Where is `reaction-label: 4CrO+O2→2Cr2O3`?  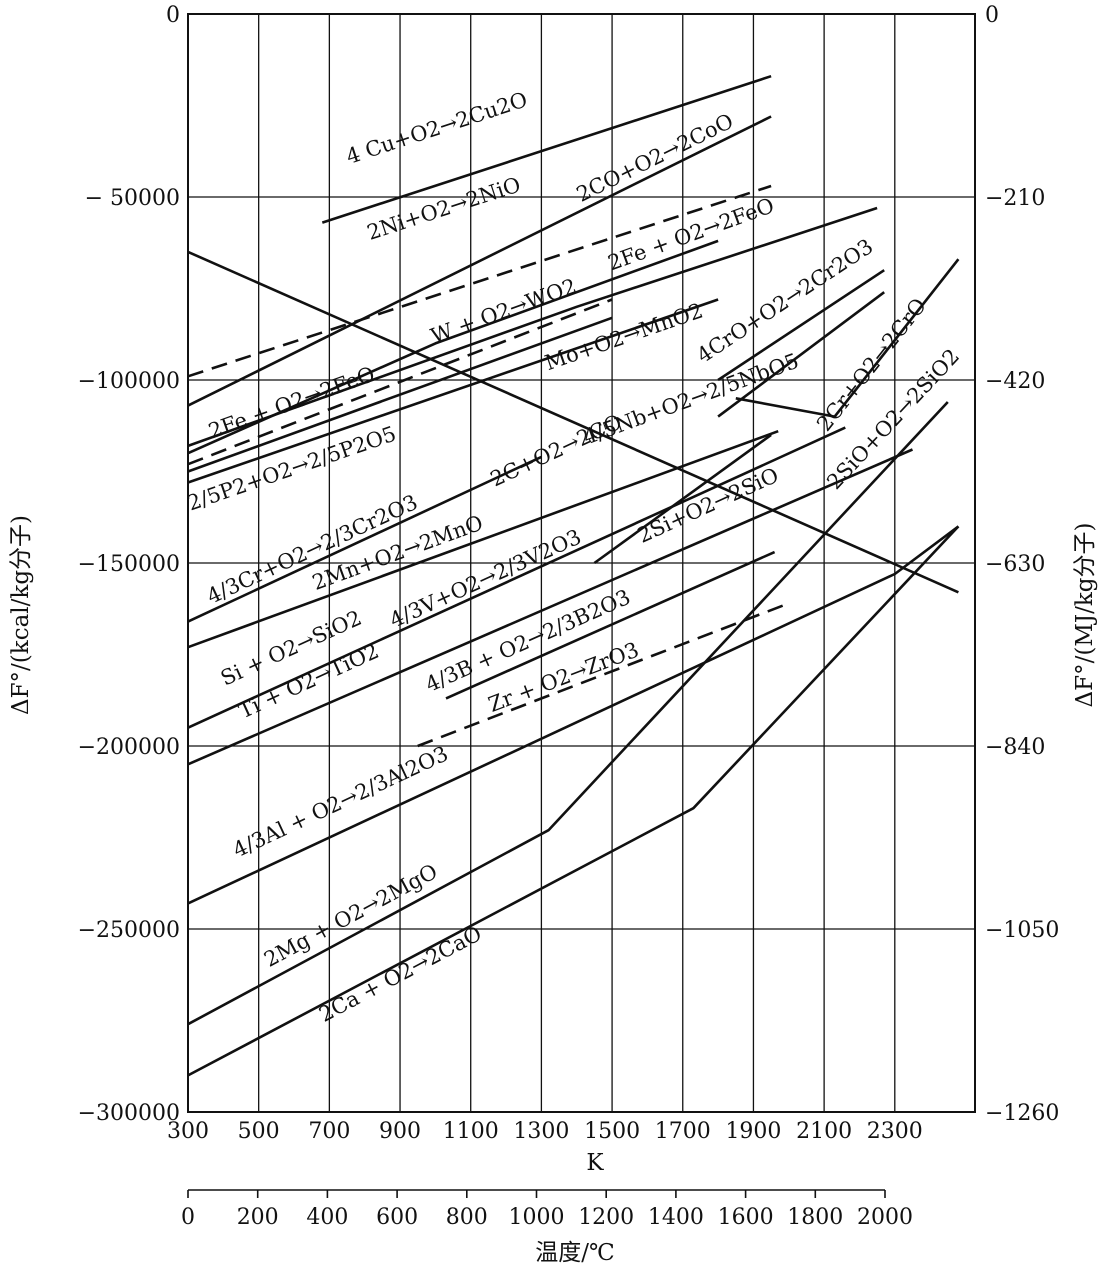
reaction-label: 4CrO+O2→2Cr2O3 is located at coordinates (784, 301).